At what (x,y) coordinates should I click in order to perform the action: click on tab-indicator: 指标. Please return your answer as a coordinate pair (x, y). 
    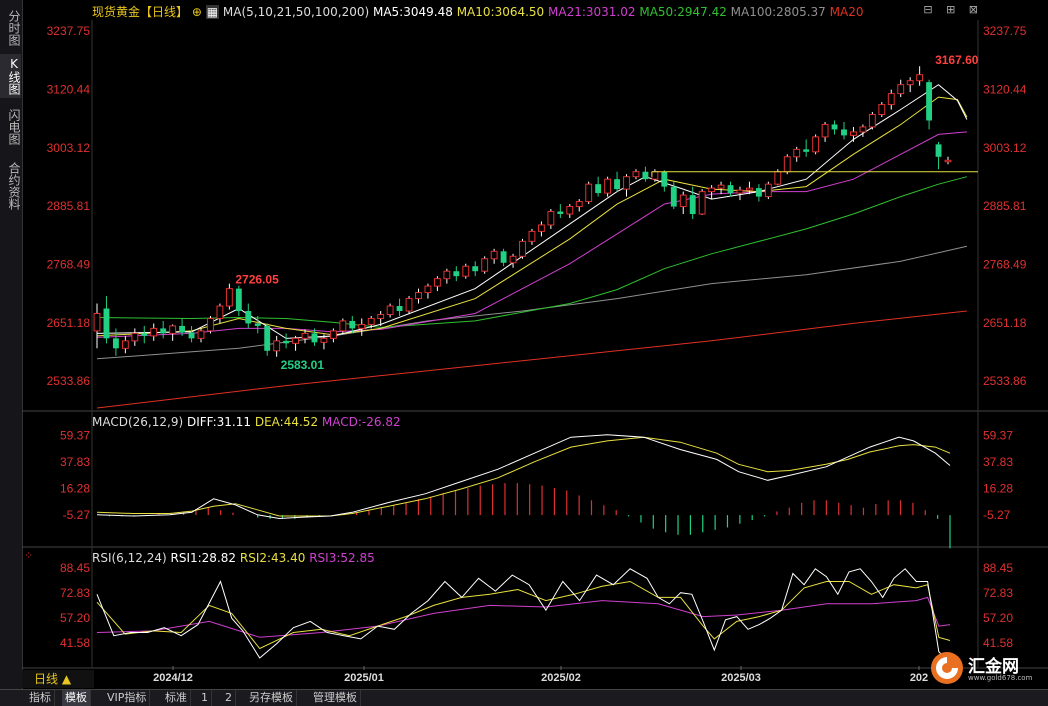
    Looking at the image, I should click on (40, 698).